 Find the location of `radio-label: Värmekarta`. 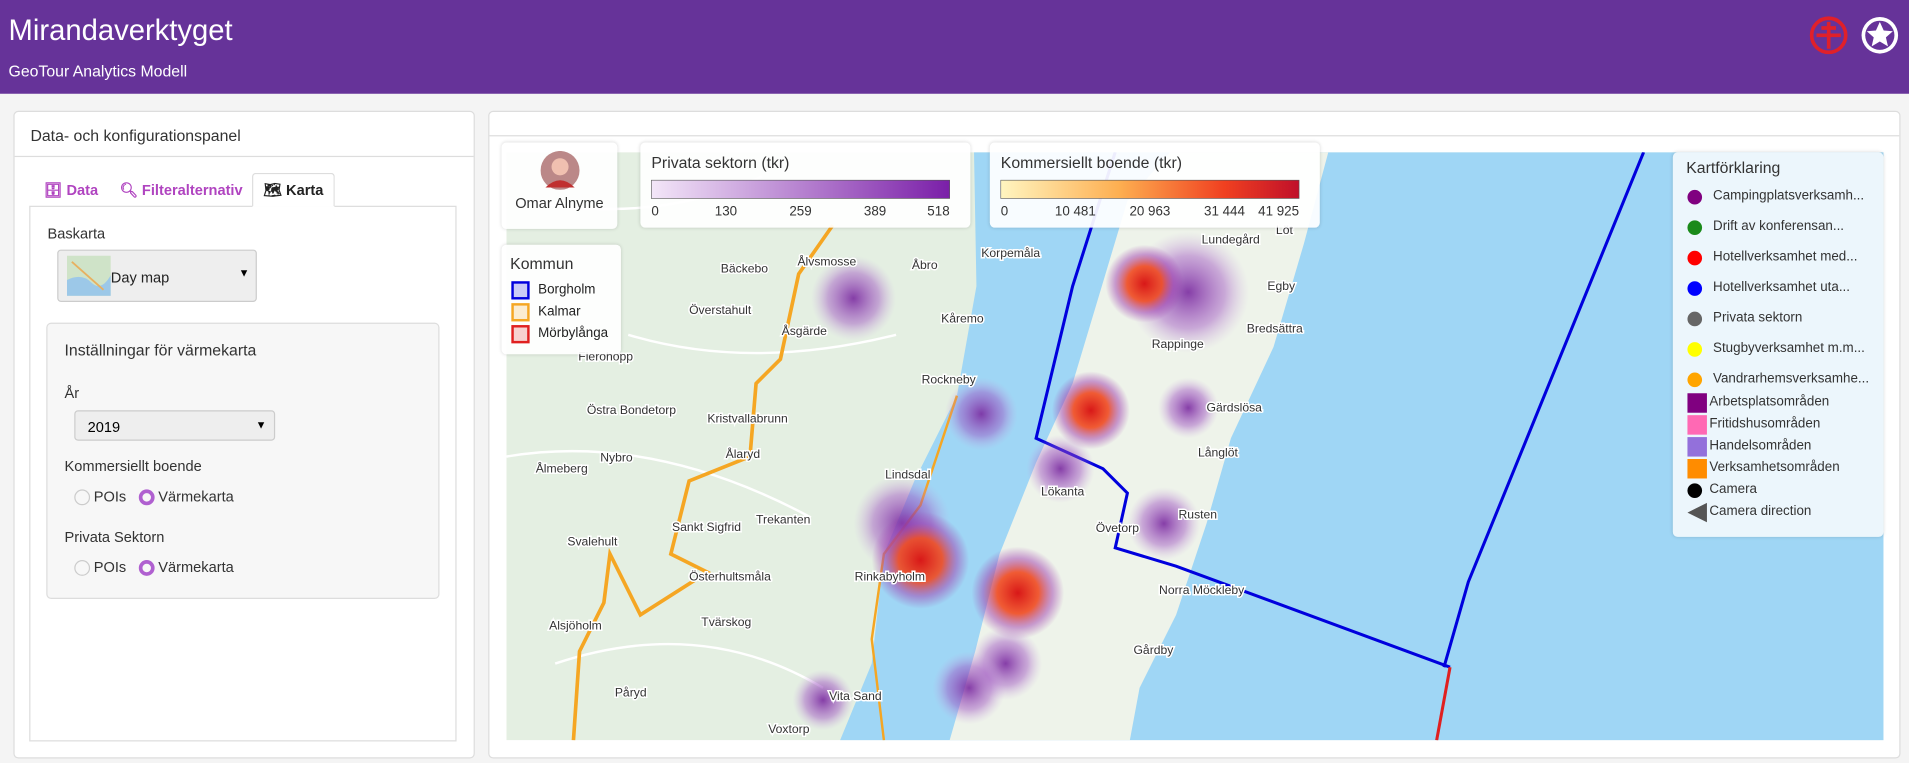

radio-label: Värmekarta is located at coordinates (196, 567).